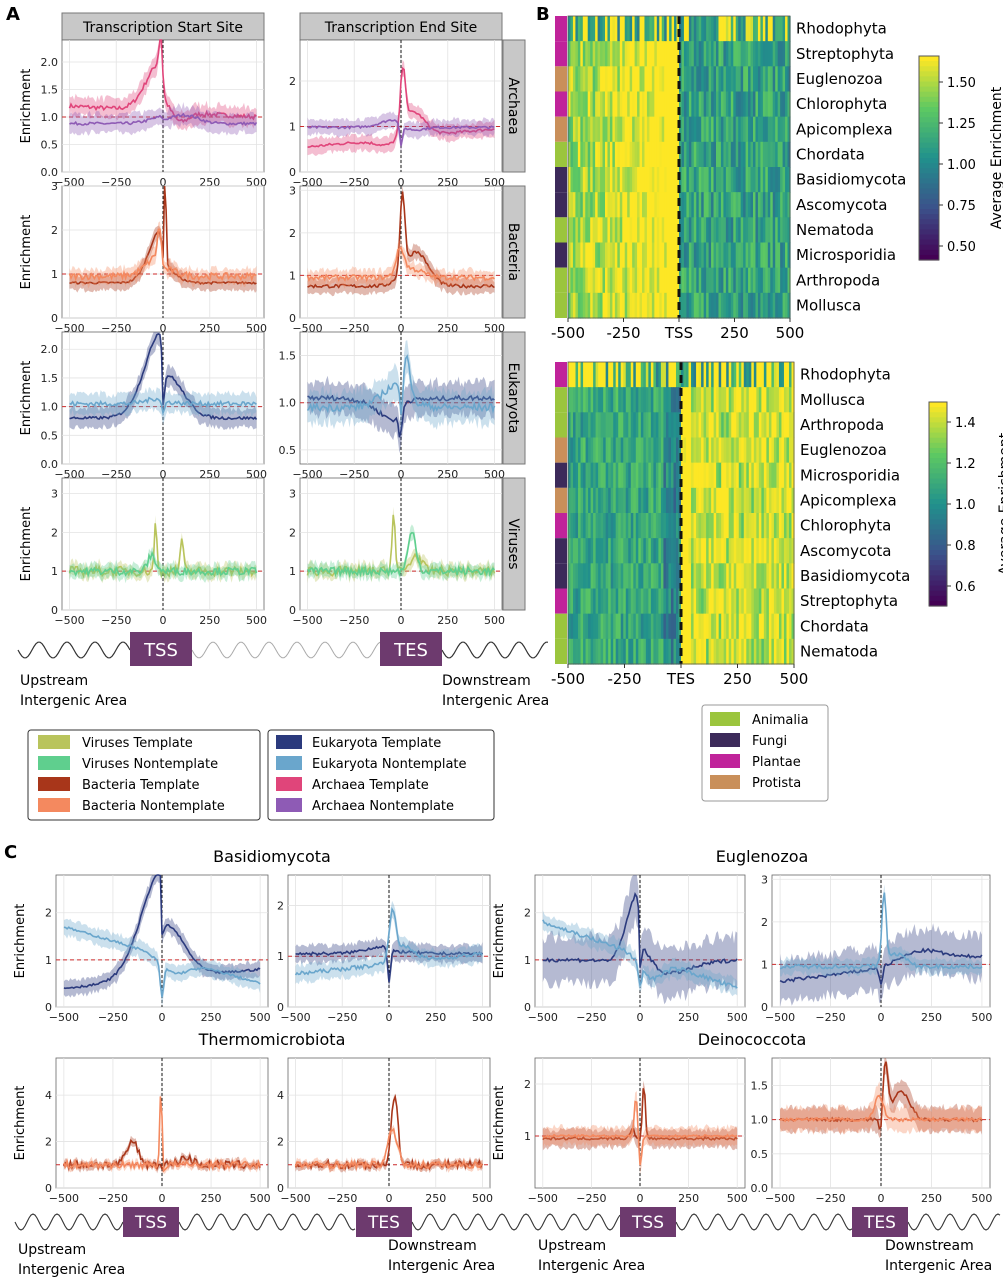  I want to click on y-tick-label: 3, so click(764, 879).